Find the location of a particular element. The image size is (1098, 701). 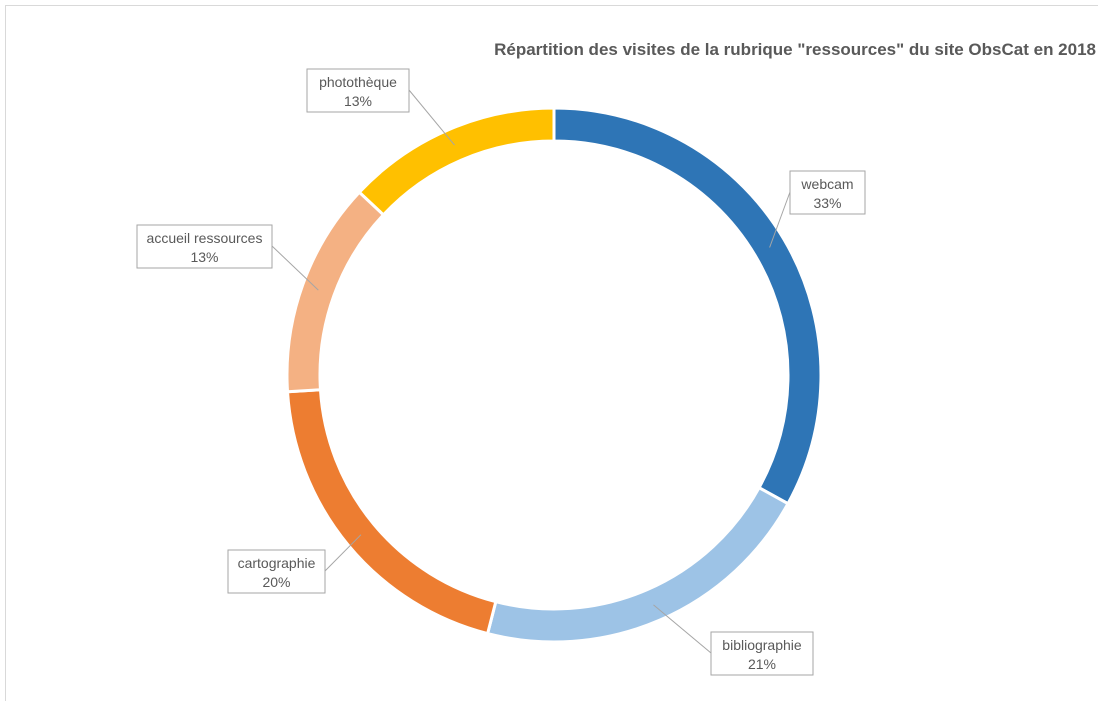

slice-phototheque is located at coordinates (456, 161).